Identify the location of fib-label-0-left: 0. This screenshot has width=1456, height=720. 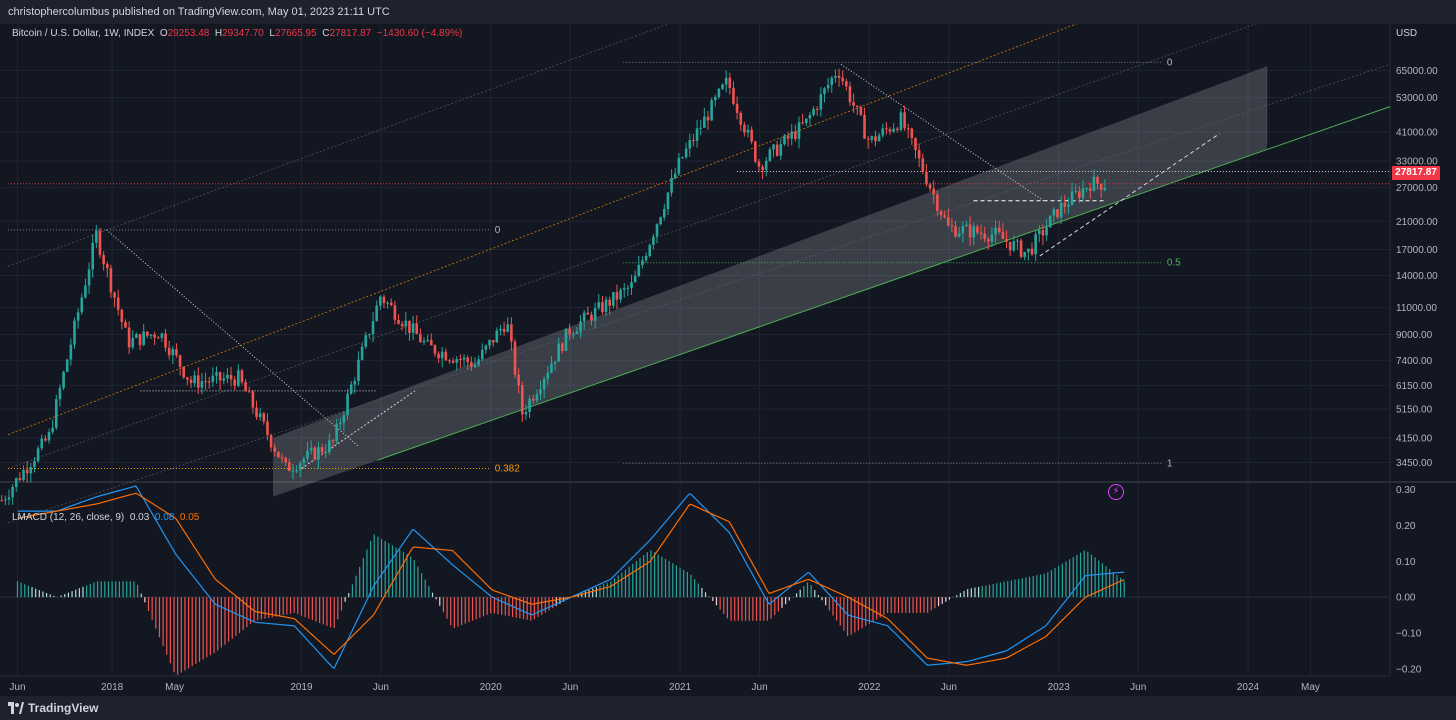
(498, 230).